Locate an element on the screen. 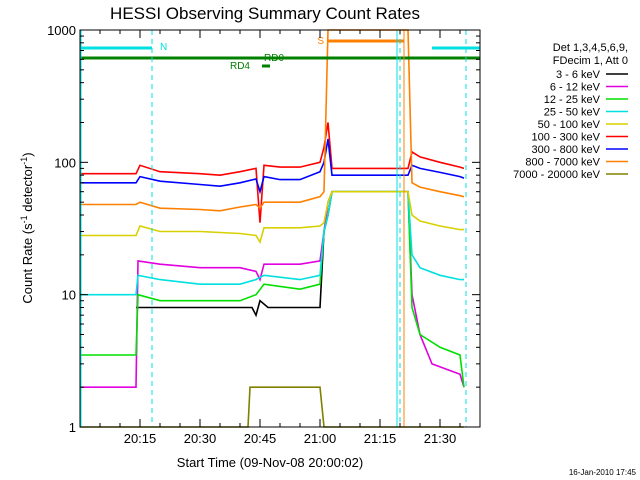 The image size is (640, 480). legend-entry-label-5: 100 - 300 keV is located at coordinates (566, 138).